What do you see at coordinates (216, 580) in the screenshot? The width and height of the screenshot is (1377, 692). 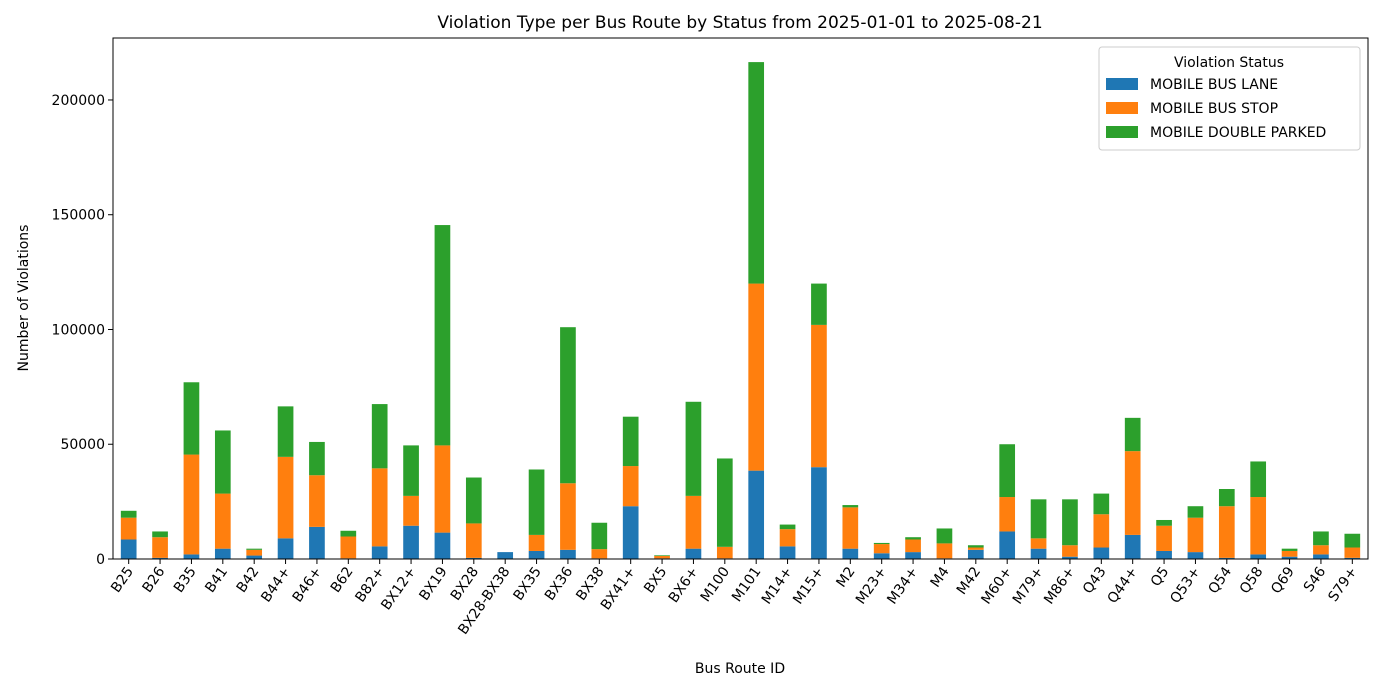 I see `x-tick-label-b41: B41` at bounding box center [216, 580].